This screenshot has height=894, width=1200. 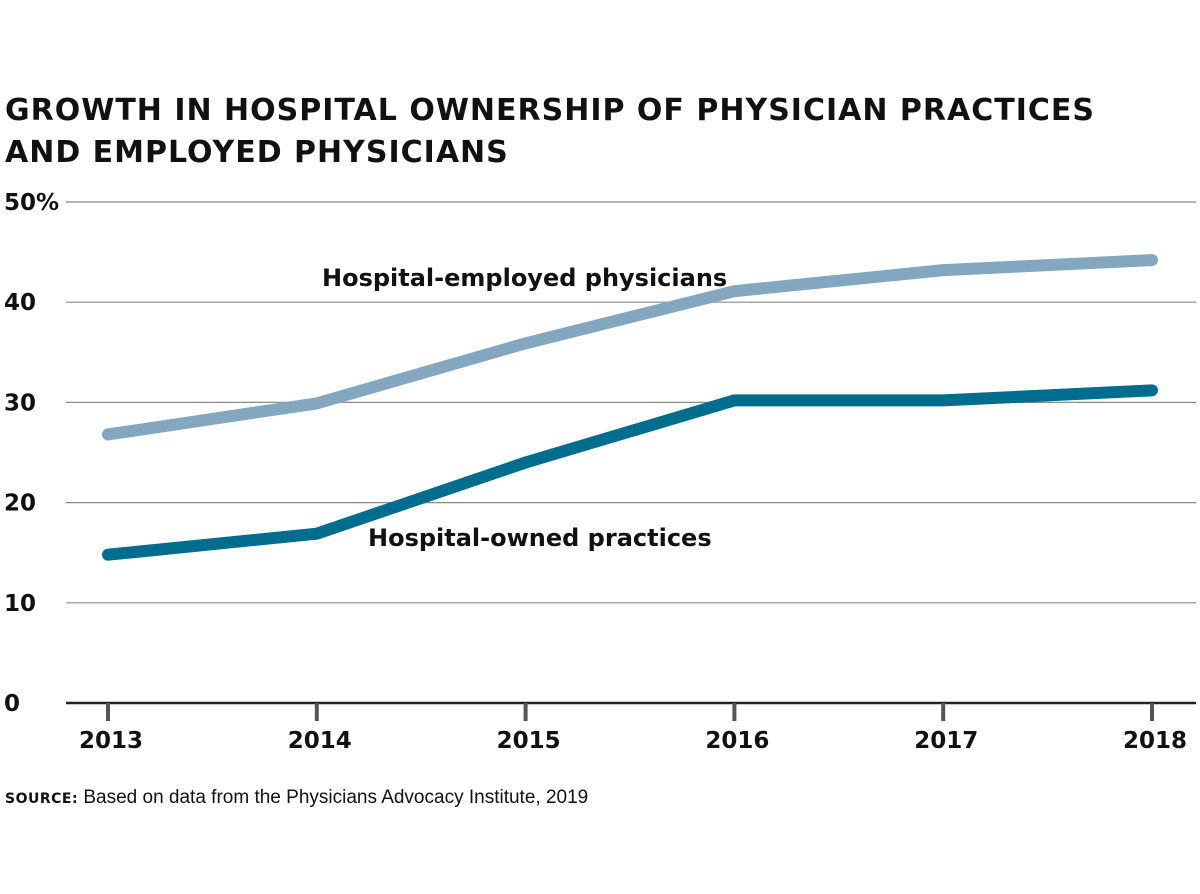 What do you see at coordinates (524, 278) in the screenshot?
I see `series-label: Hospital-employed physicians` at bounding box center [524, 278].